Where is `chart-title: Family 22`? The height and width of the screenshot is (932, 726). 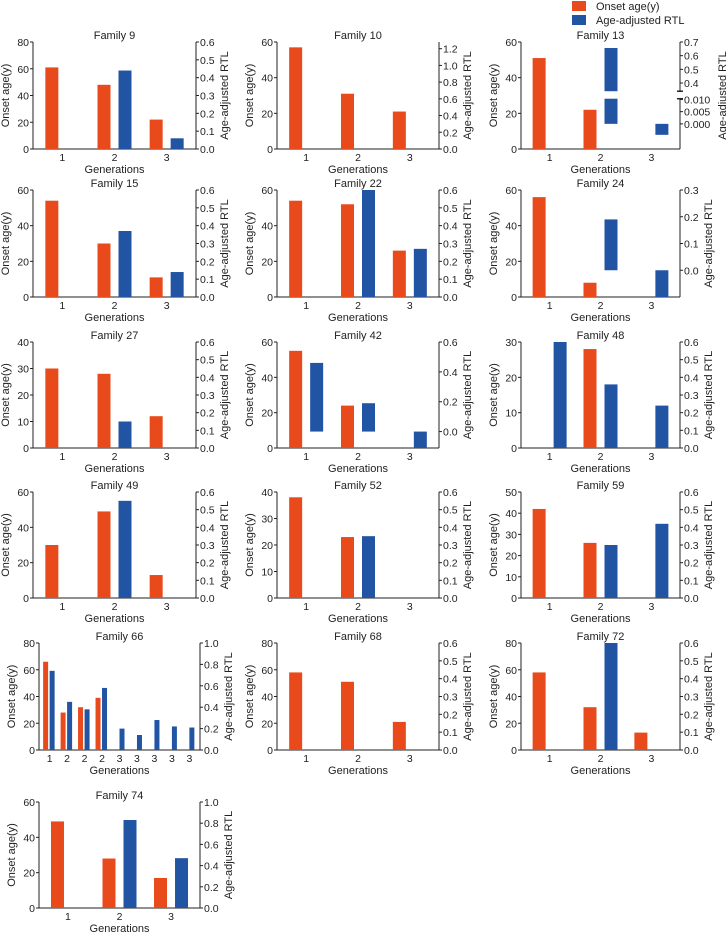 chart-title: Family 22 is located at coordinates (358, 184).